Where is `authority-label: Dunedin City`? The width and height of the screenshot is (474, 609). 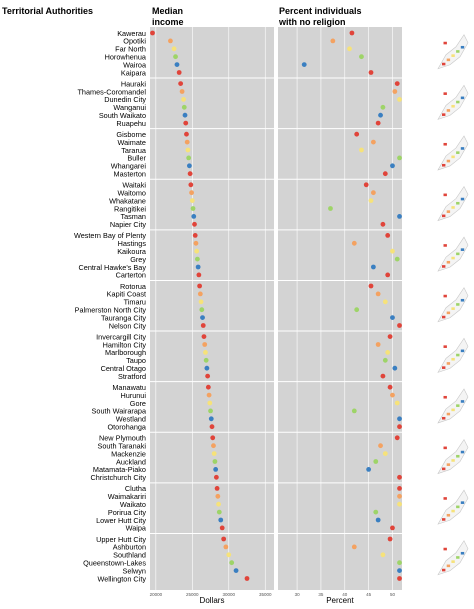
authority-label: Dunedin City is located at coordinates (125, 99).